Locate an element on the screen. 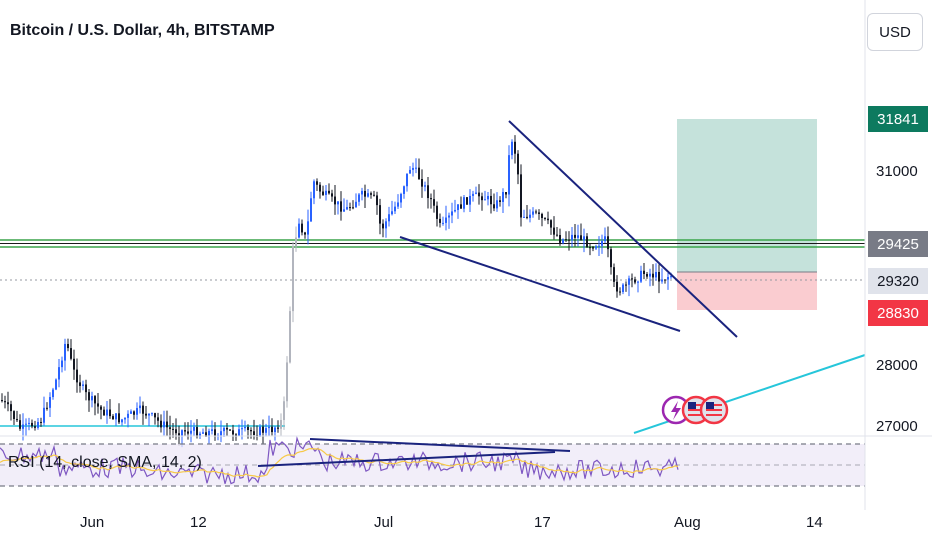 The height and width of the screenshot is (550, 932). economic-events-icons is located at coordinates (695, 410).